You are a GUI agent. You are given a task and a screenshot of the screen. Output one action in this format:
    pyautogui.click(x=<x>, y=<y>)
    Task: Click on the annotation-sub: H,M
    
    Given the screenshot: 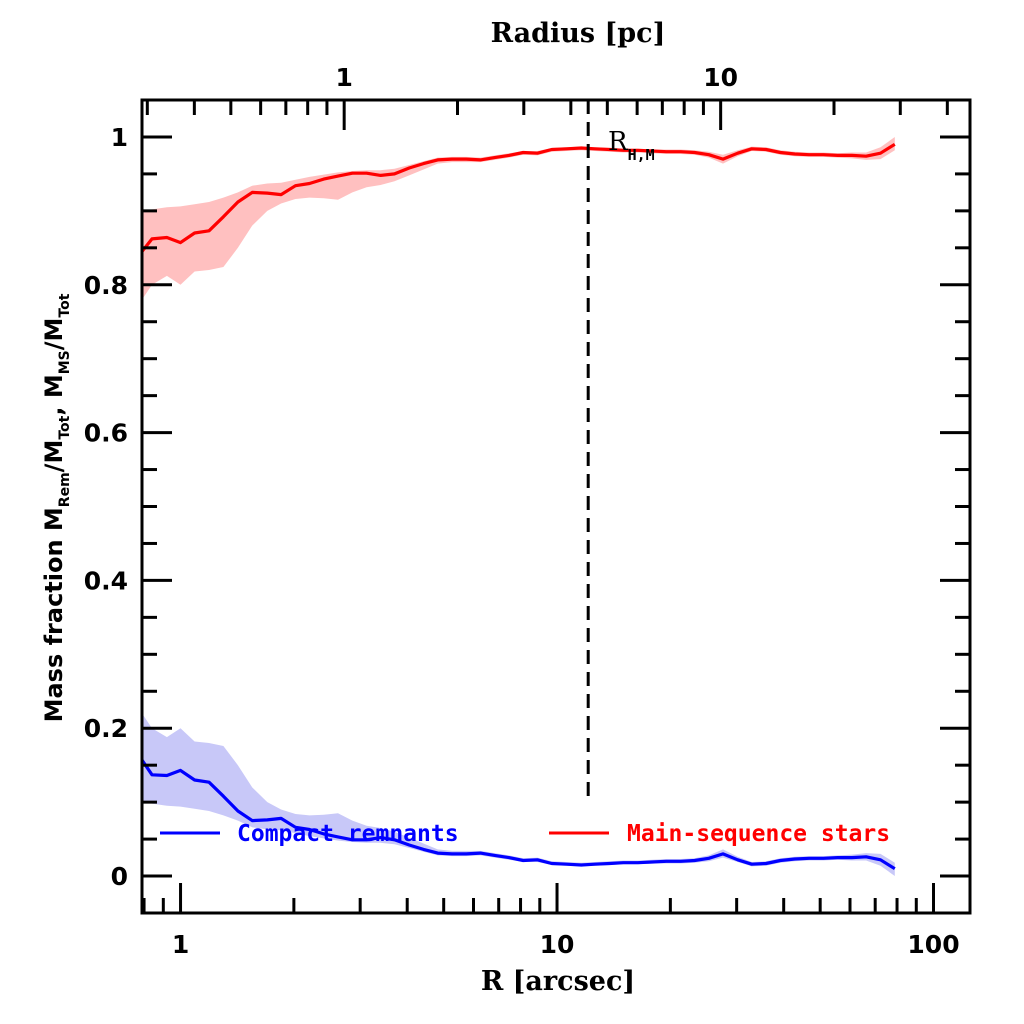 What is the action you would take?
    pyautogui.click(x=641, y=155)
    